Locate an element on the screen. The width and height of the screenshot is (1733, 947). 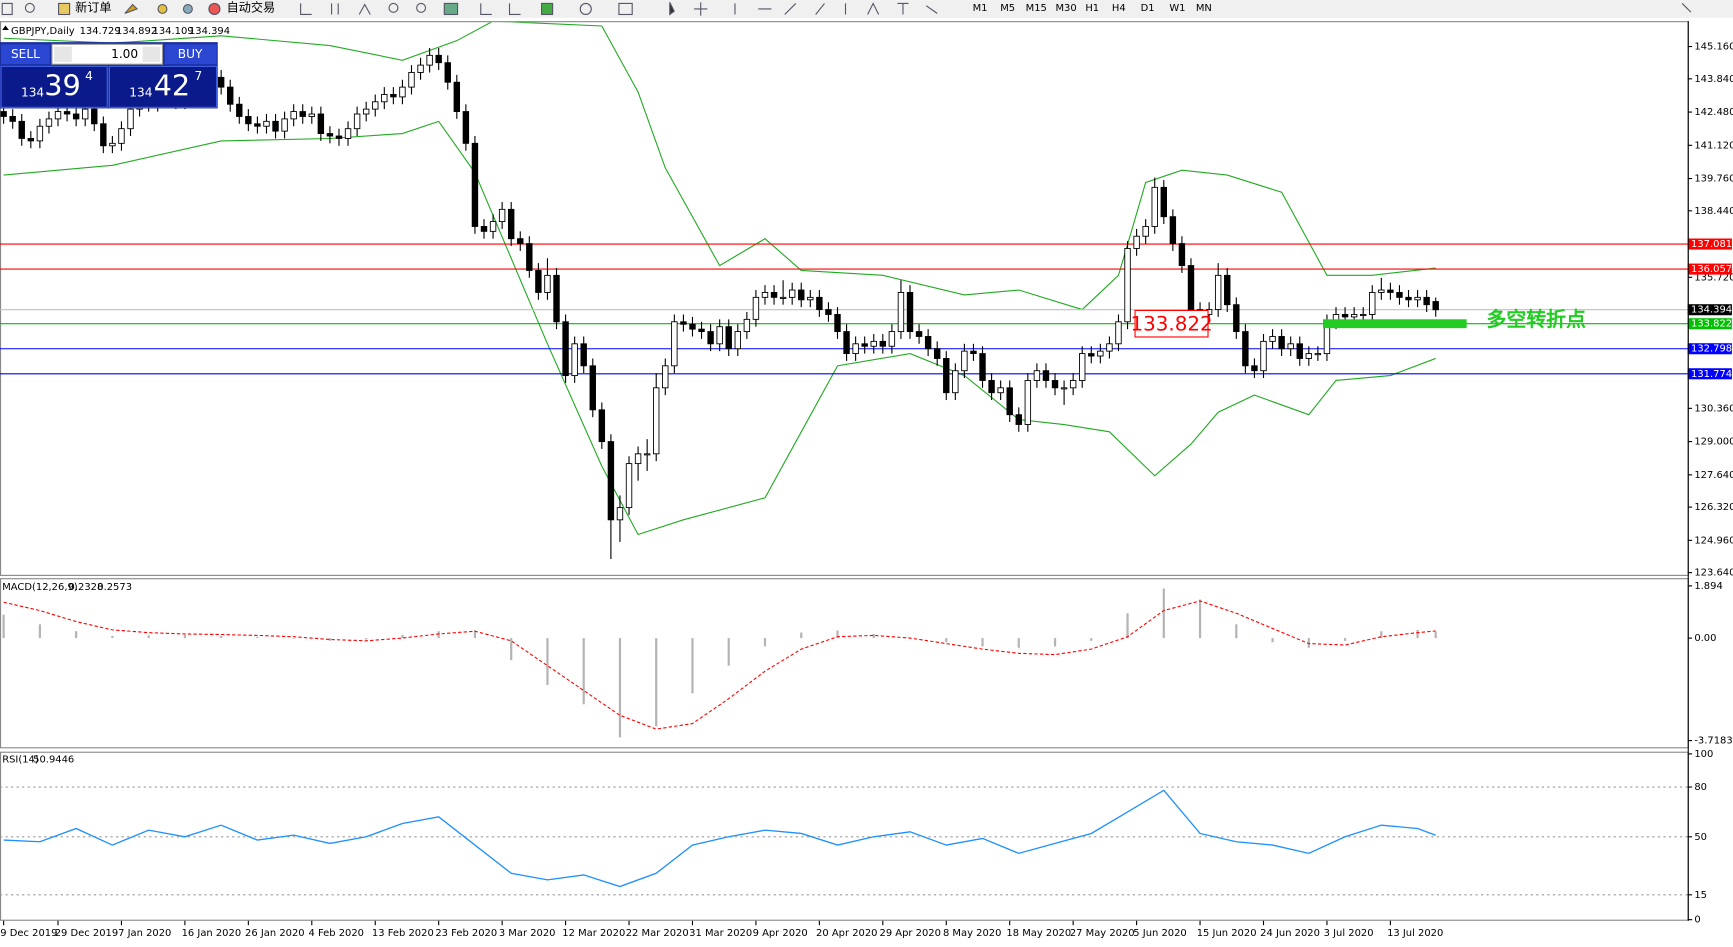
auto-trading-button: 自动交易 is located at coordinates (251, 7).